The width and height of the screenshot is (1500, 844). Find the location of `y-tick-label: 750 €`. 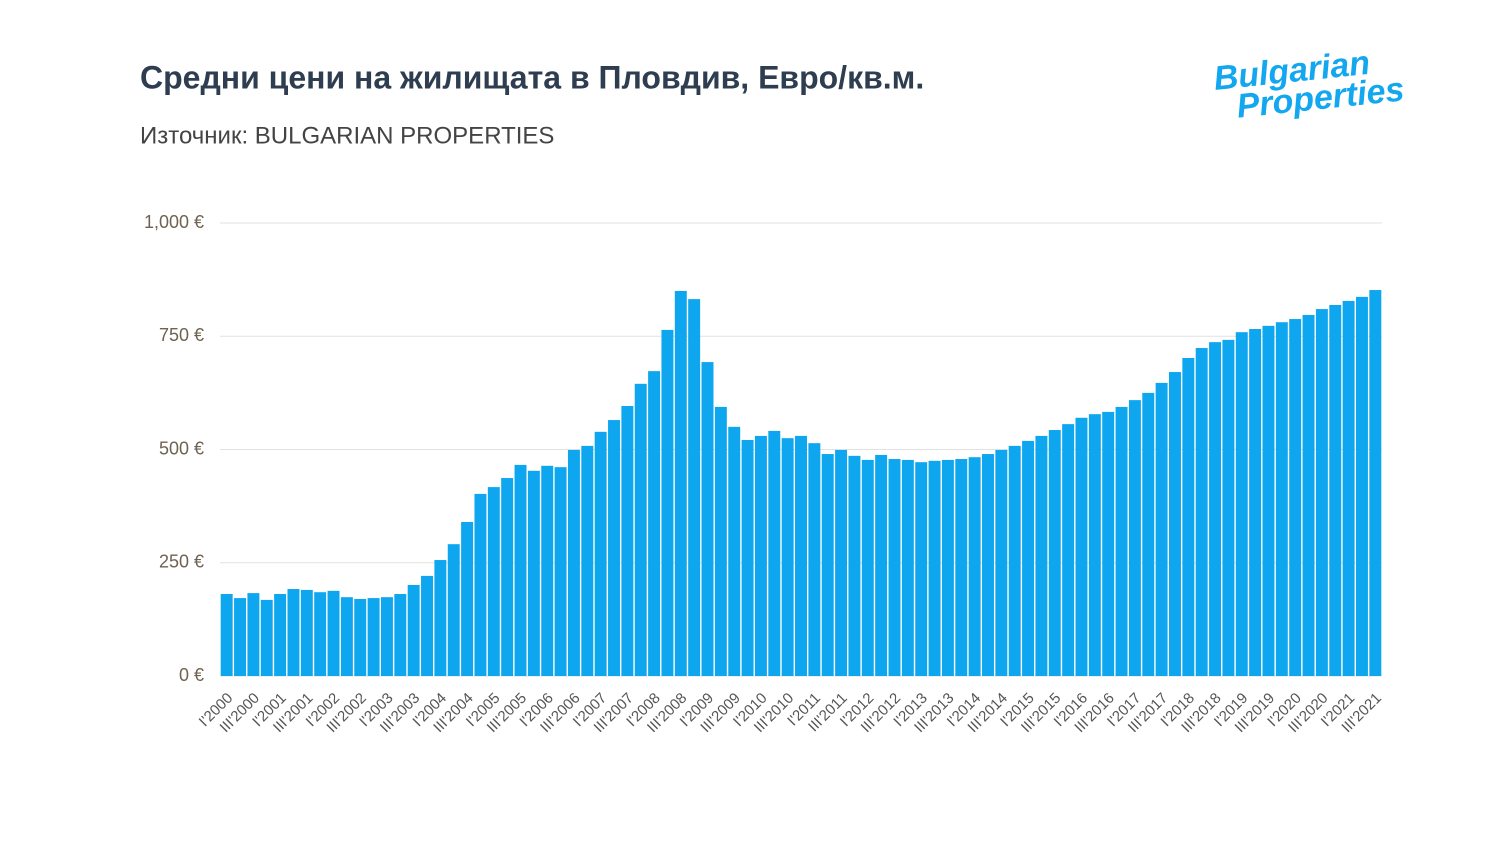

y-tick-label: 750 € is located at coordinates (181, 335).